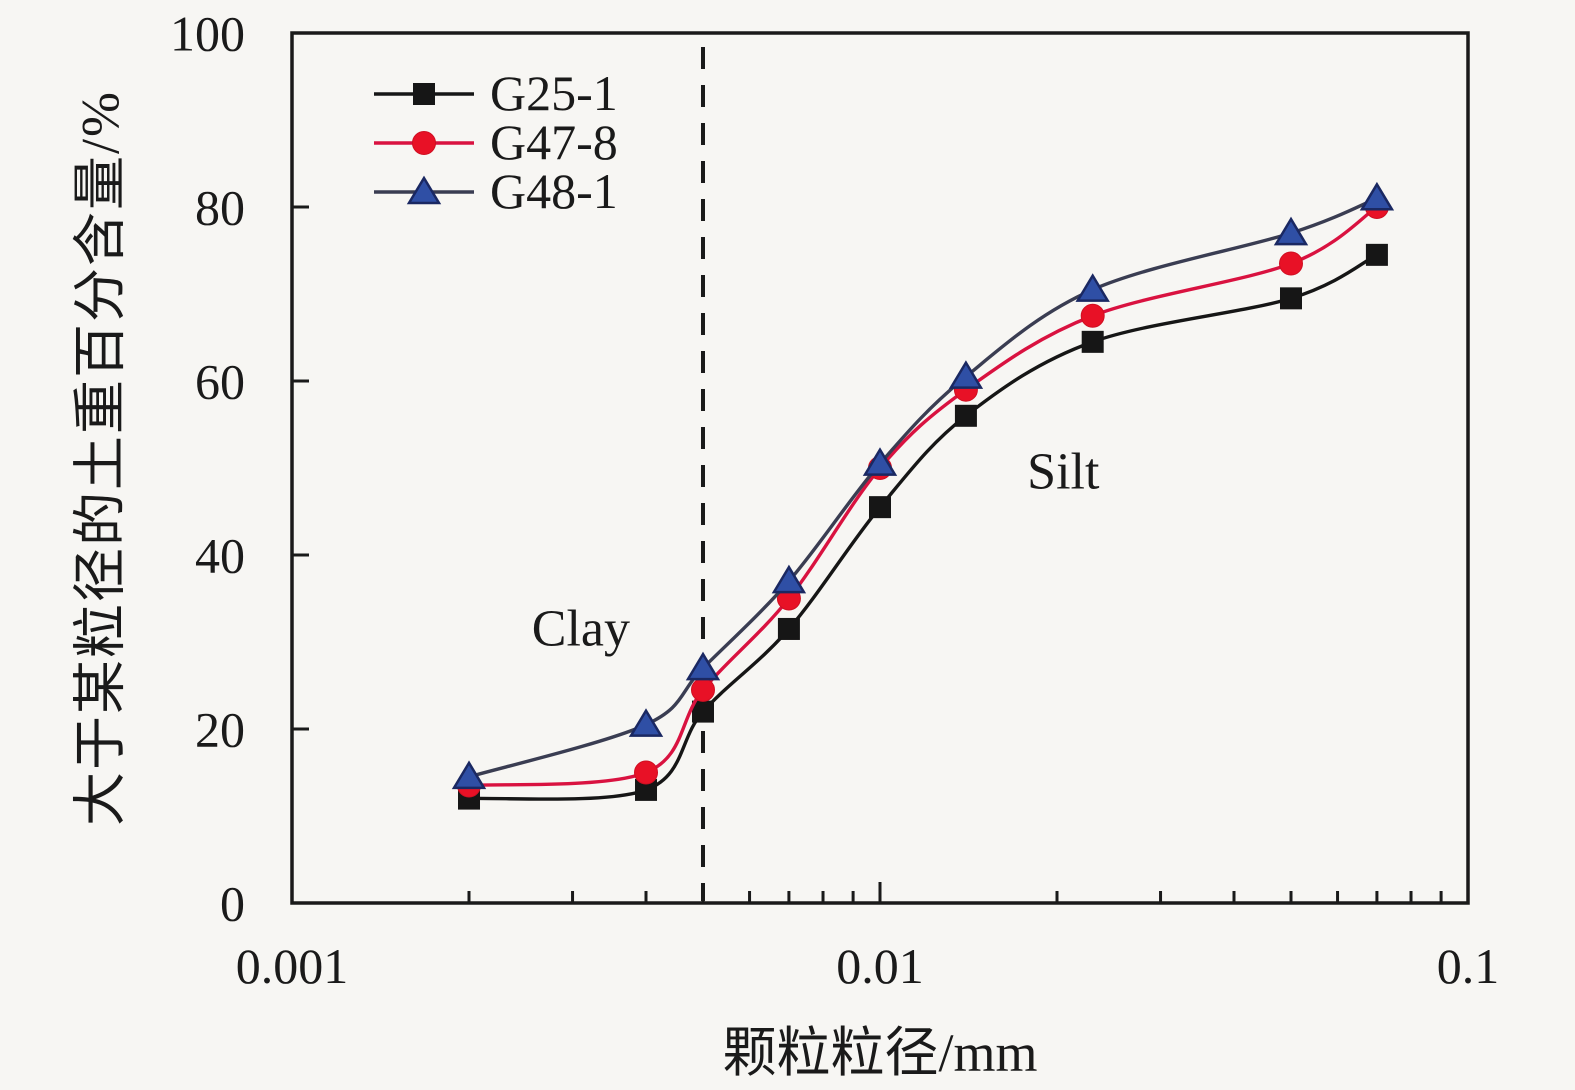  I want to click on x-tick-label: 0.001, so click(292, 966).